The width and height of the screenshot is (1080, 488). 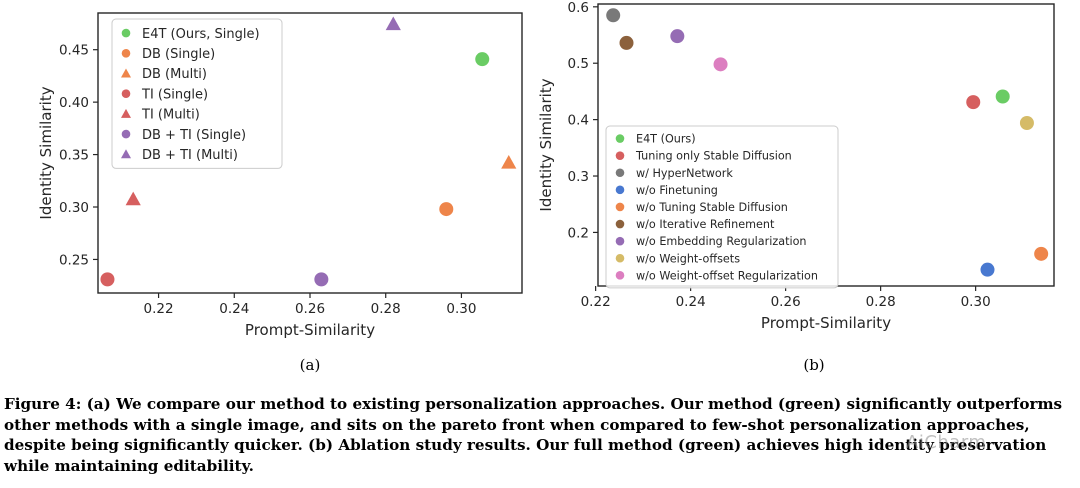 I want to click on legend-label: w/o Weight-offset Regularization, so click(x=727, y=275).